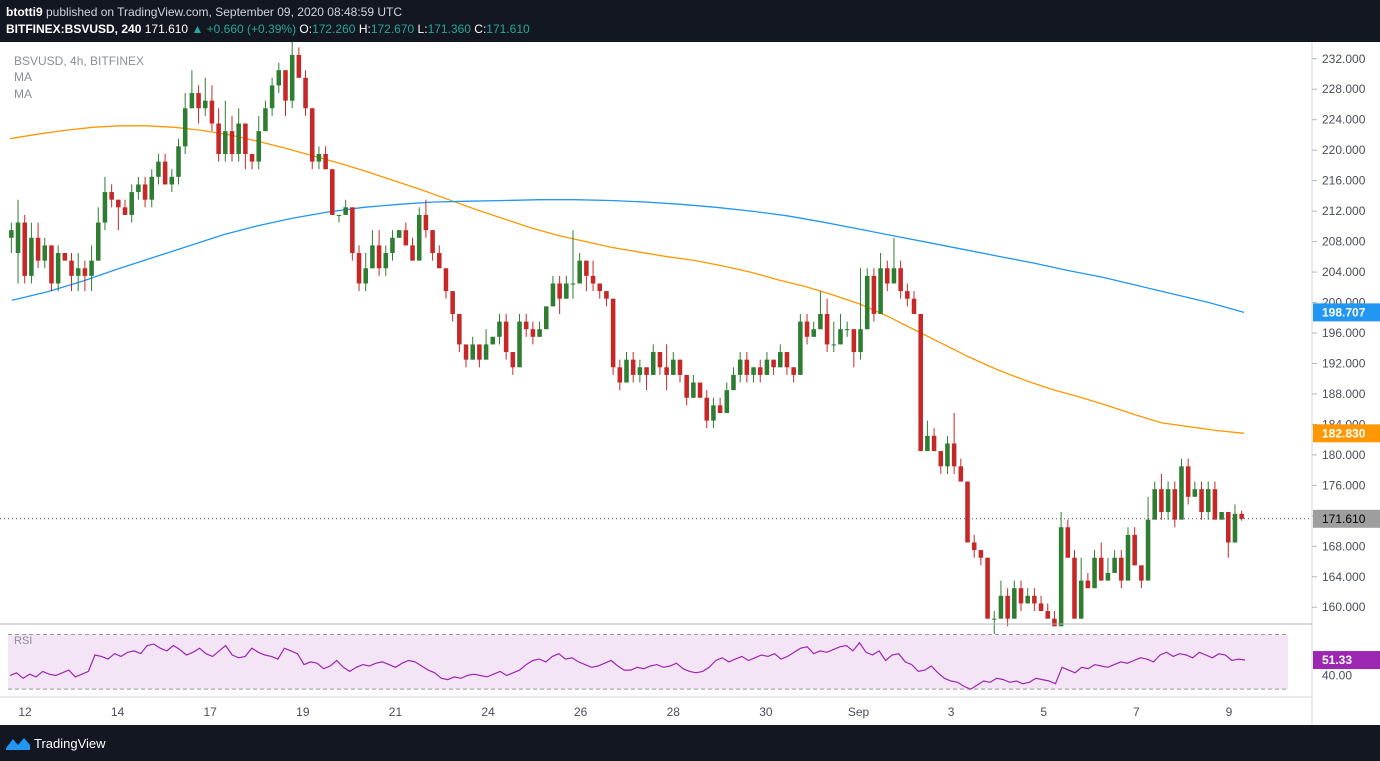 The height and width of the screenshot is (761, 1380). Describe the element at coordinates (1344, 312) in the screenshot. I see `ma-value-label: 198.707` at that location.